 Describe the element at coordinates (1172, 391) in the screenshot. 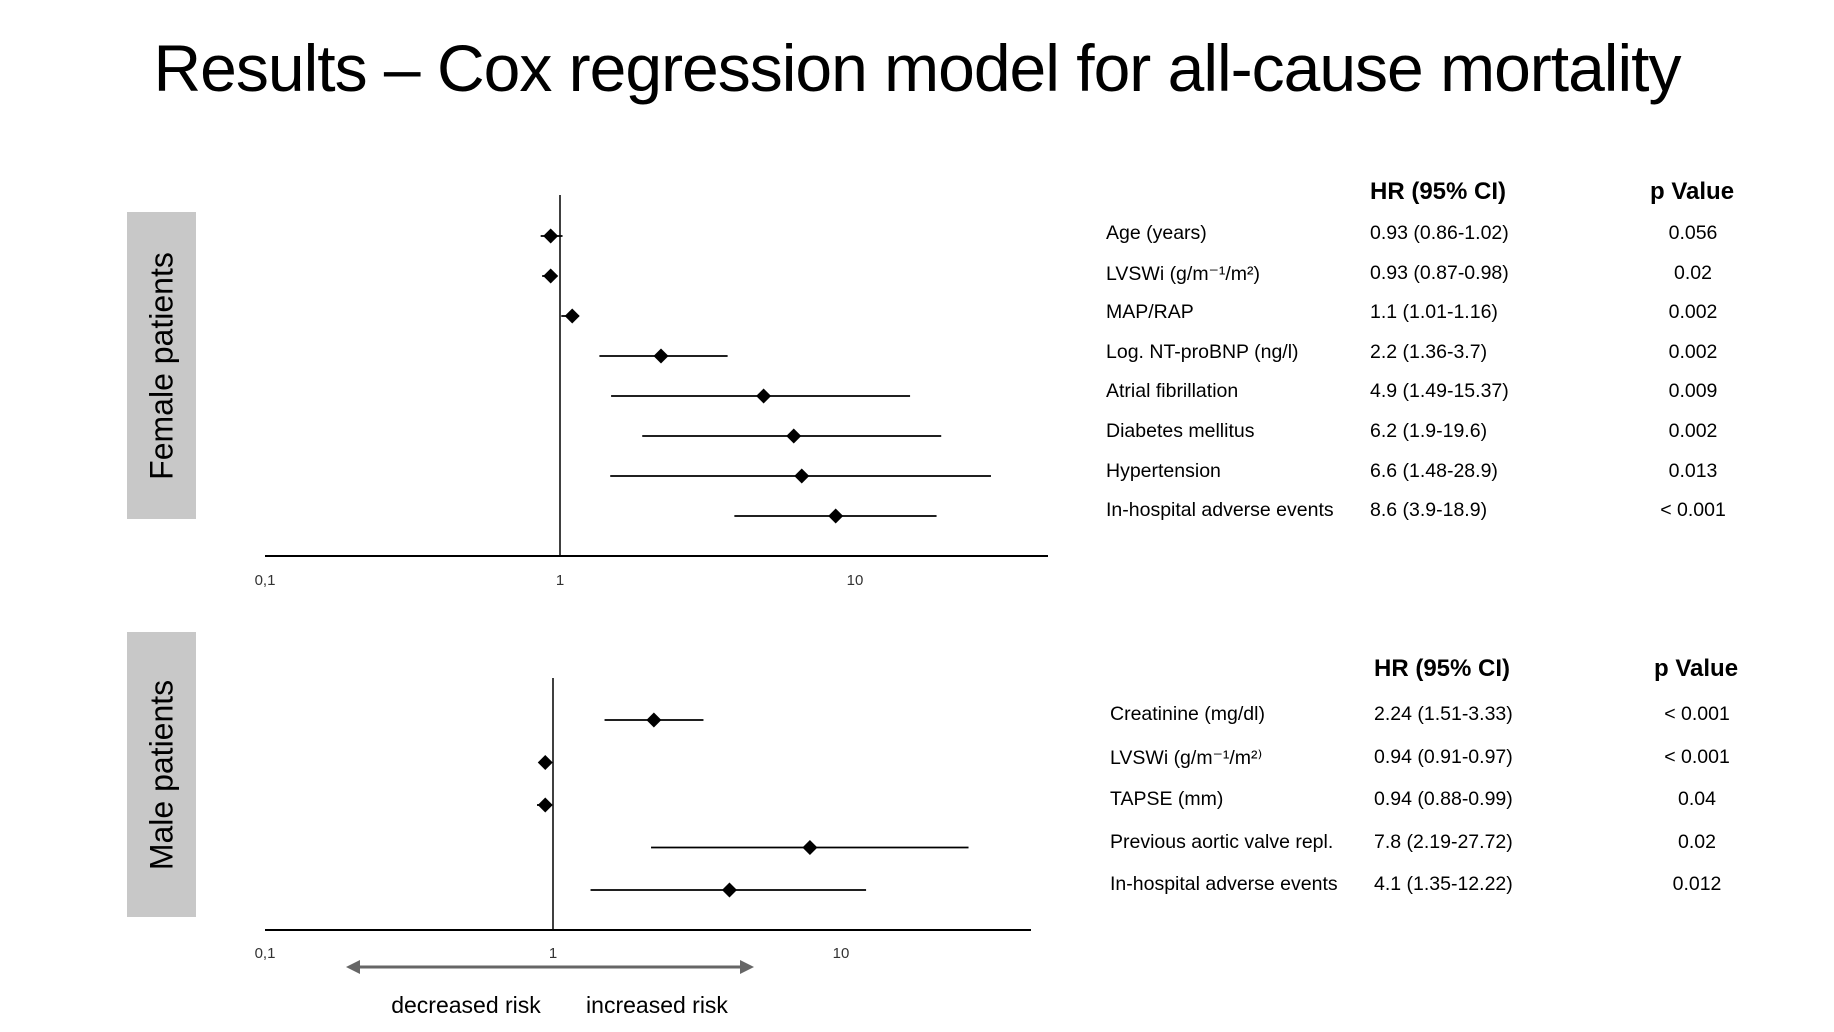

I see `female-variable-label: Atrial fibrillation` at that location.